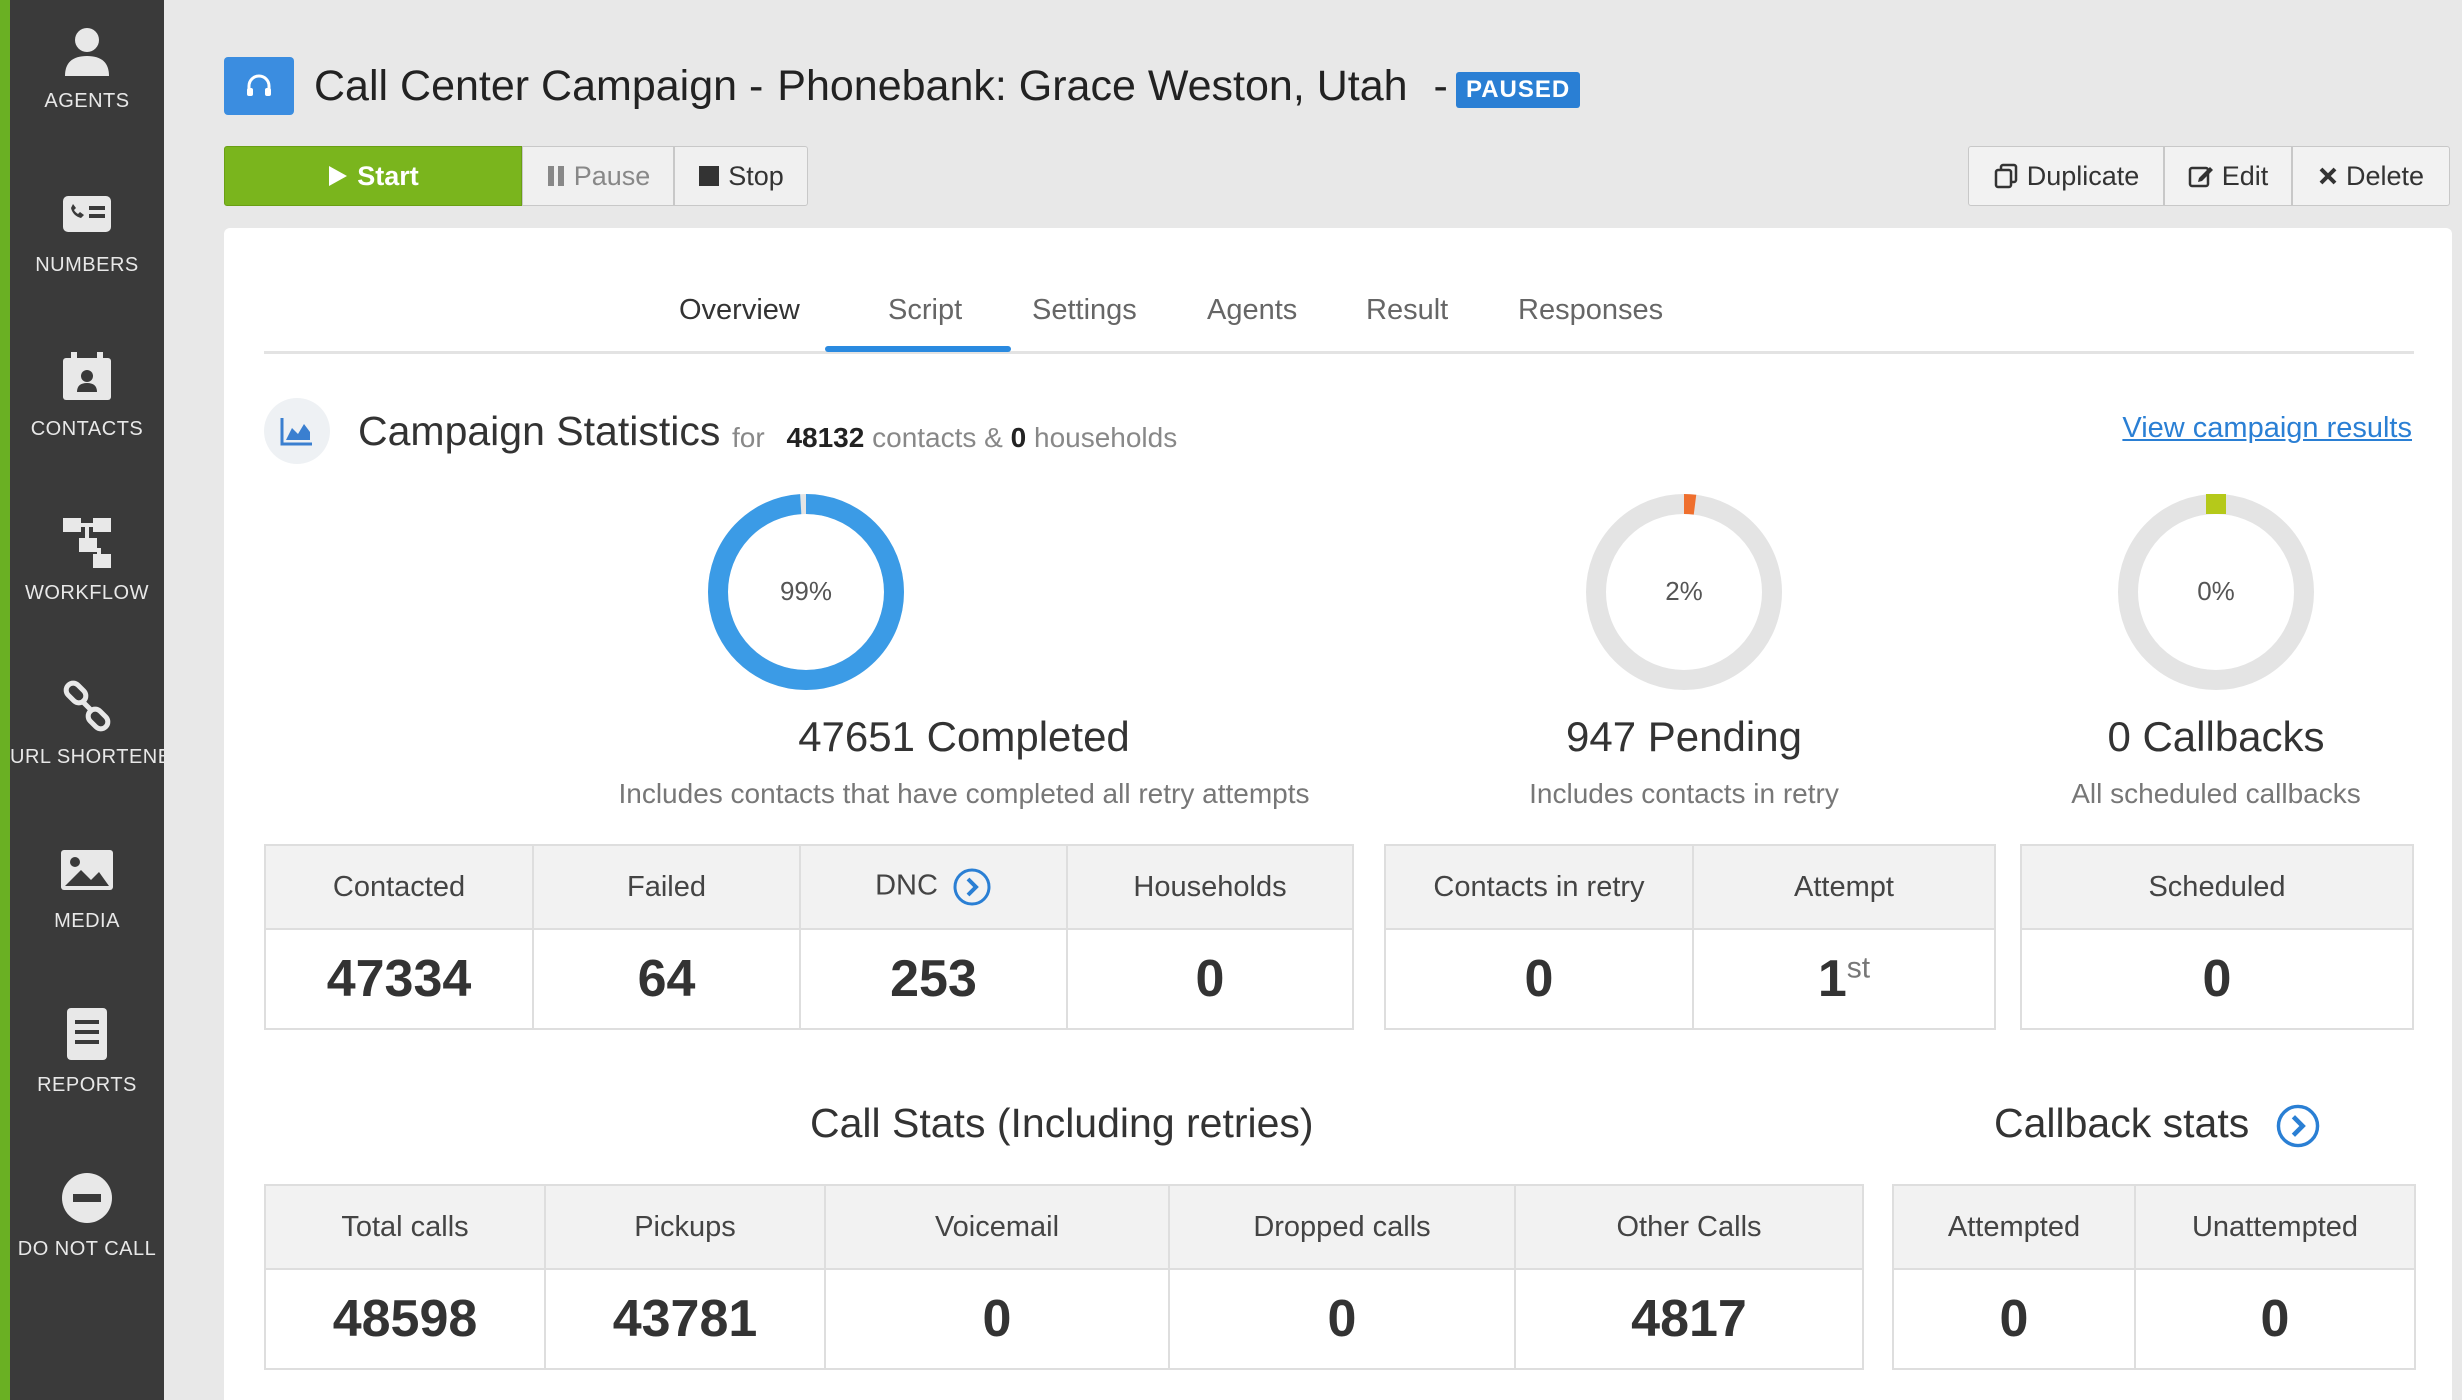 The image size is (2462, 1400). Describe the element at coordinates (1518, 90) in the screenshot. I see `status-badge: PAUSED` at that location.